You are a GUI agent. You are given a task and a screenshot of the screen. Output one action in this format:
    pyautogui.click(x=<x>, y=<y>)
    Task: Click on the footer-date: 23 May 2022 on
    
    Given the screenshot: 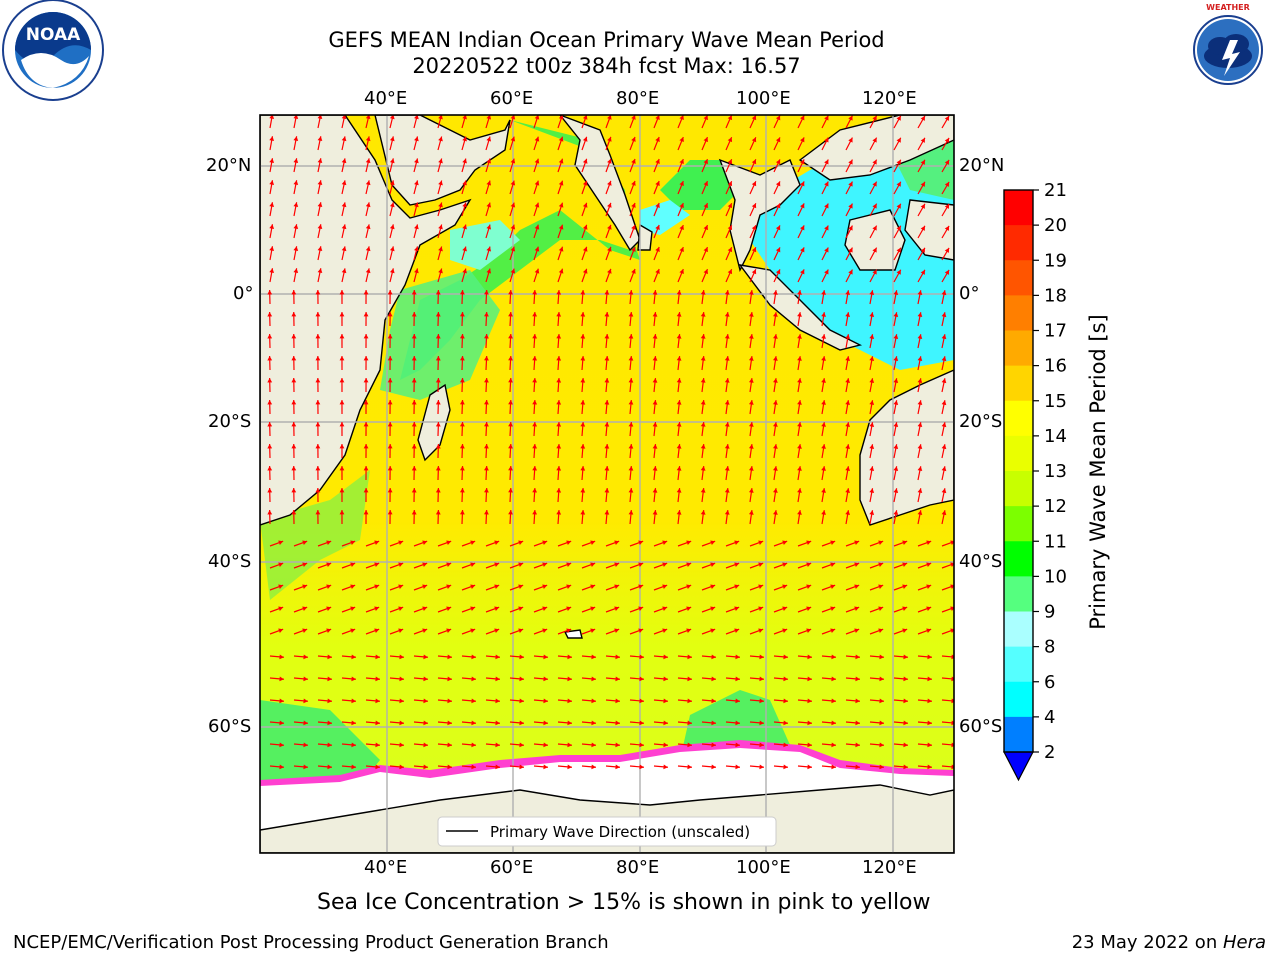 What is the action you would take?
    pyautogui.click(x=1147, y=942)
    